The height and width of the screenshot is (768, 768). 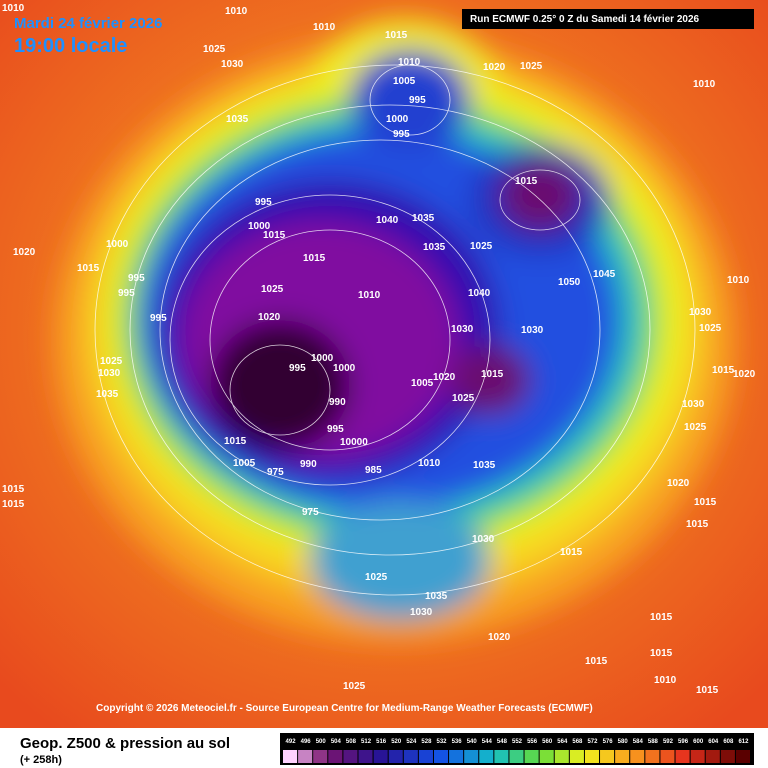 I want to click on legend-label: 608, so click(x=728, y=742).